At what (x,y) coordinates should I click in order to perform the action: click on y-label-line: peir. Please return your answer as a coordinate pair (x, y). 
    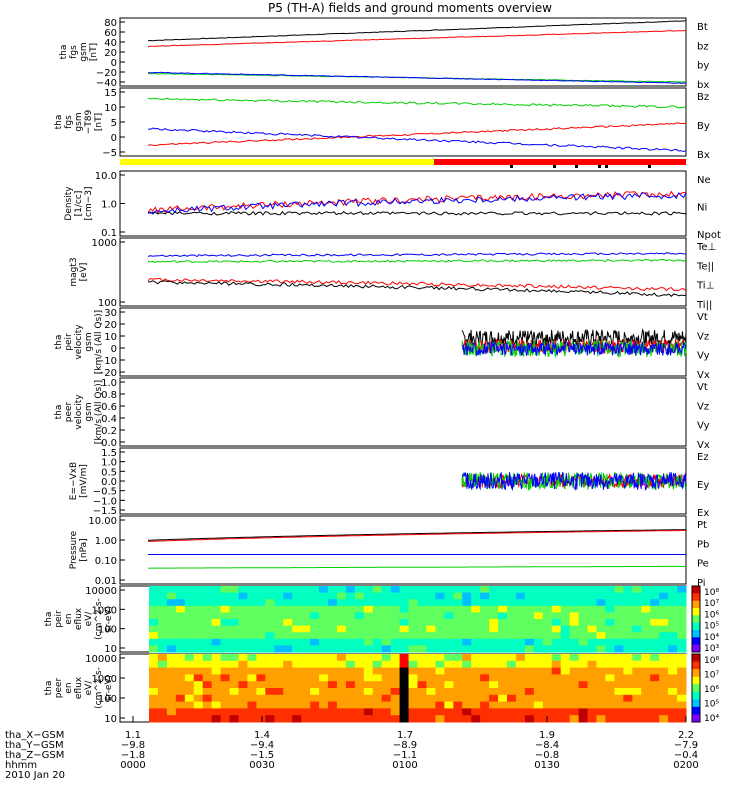
    Looking at the image, I should click on (69, 342).